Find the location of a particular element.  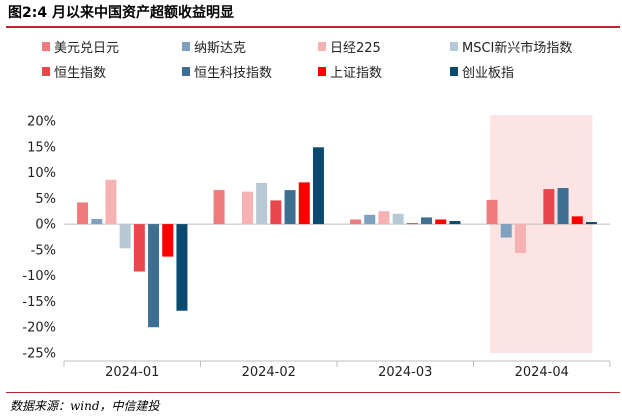

x-tick-label: 2024-02 is located at coordinates (269, 372).